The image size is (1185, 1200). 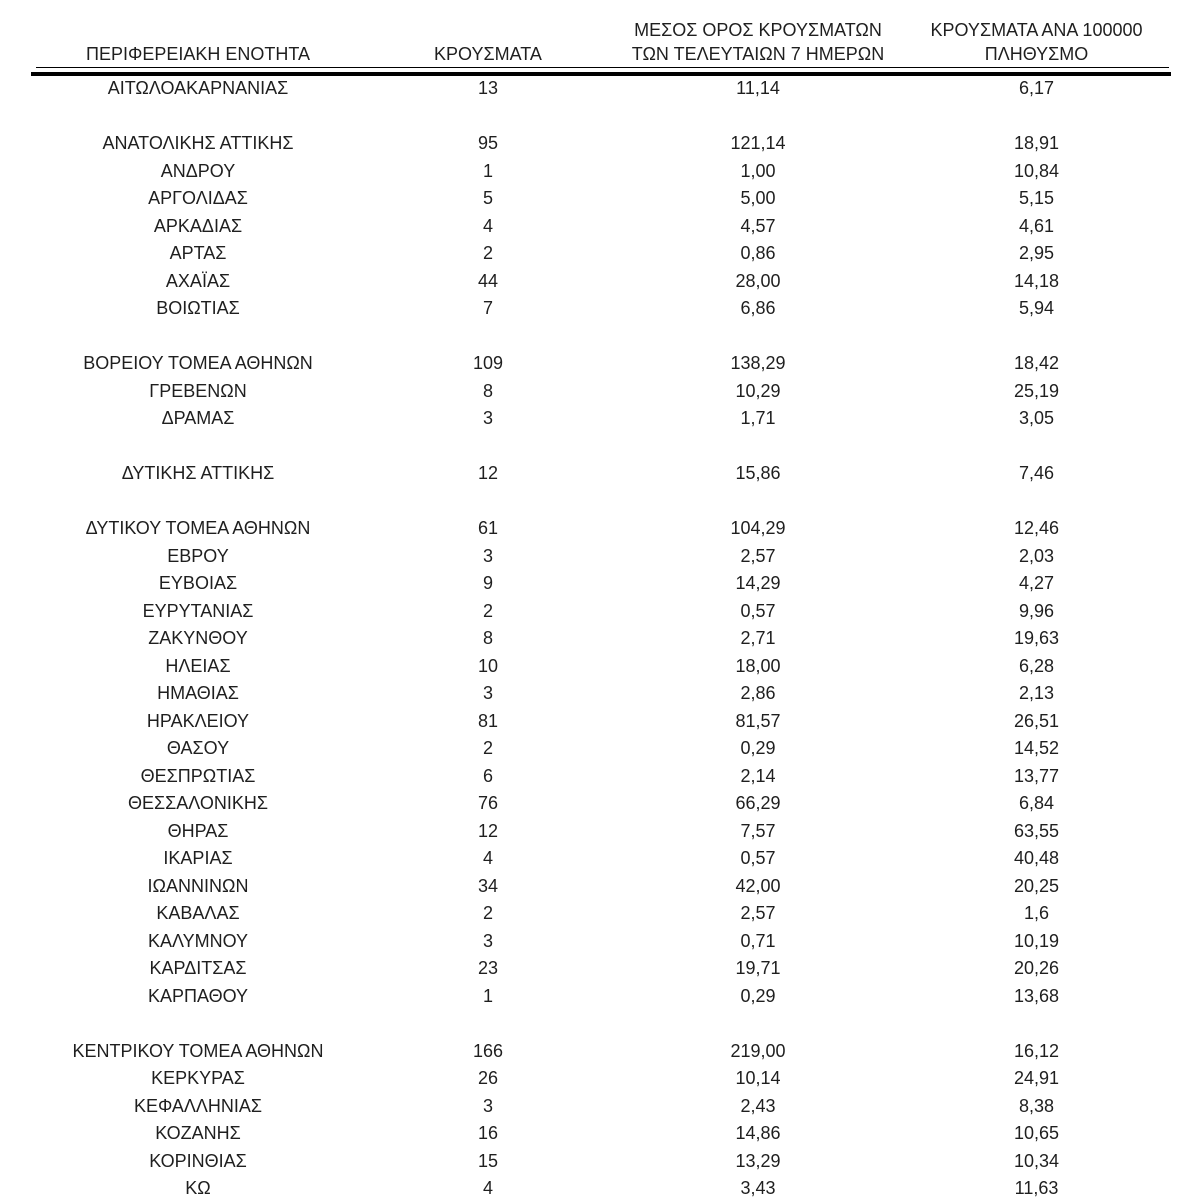 I want to click on column-header-per100k: ΚΡΟΥΣΜΑΤΑ ΑΝΑ 100000 ΠΛΗΘΥΣΜΟ, so click(x=1036, y=33).